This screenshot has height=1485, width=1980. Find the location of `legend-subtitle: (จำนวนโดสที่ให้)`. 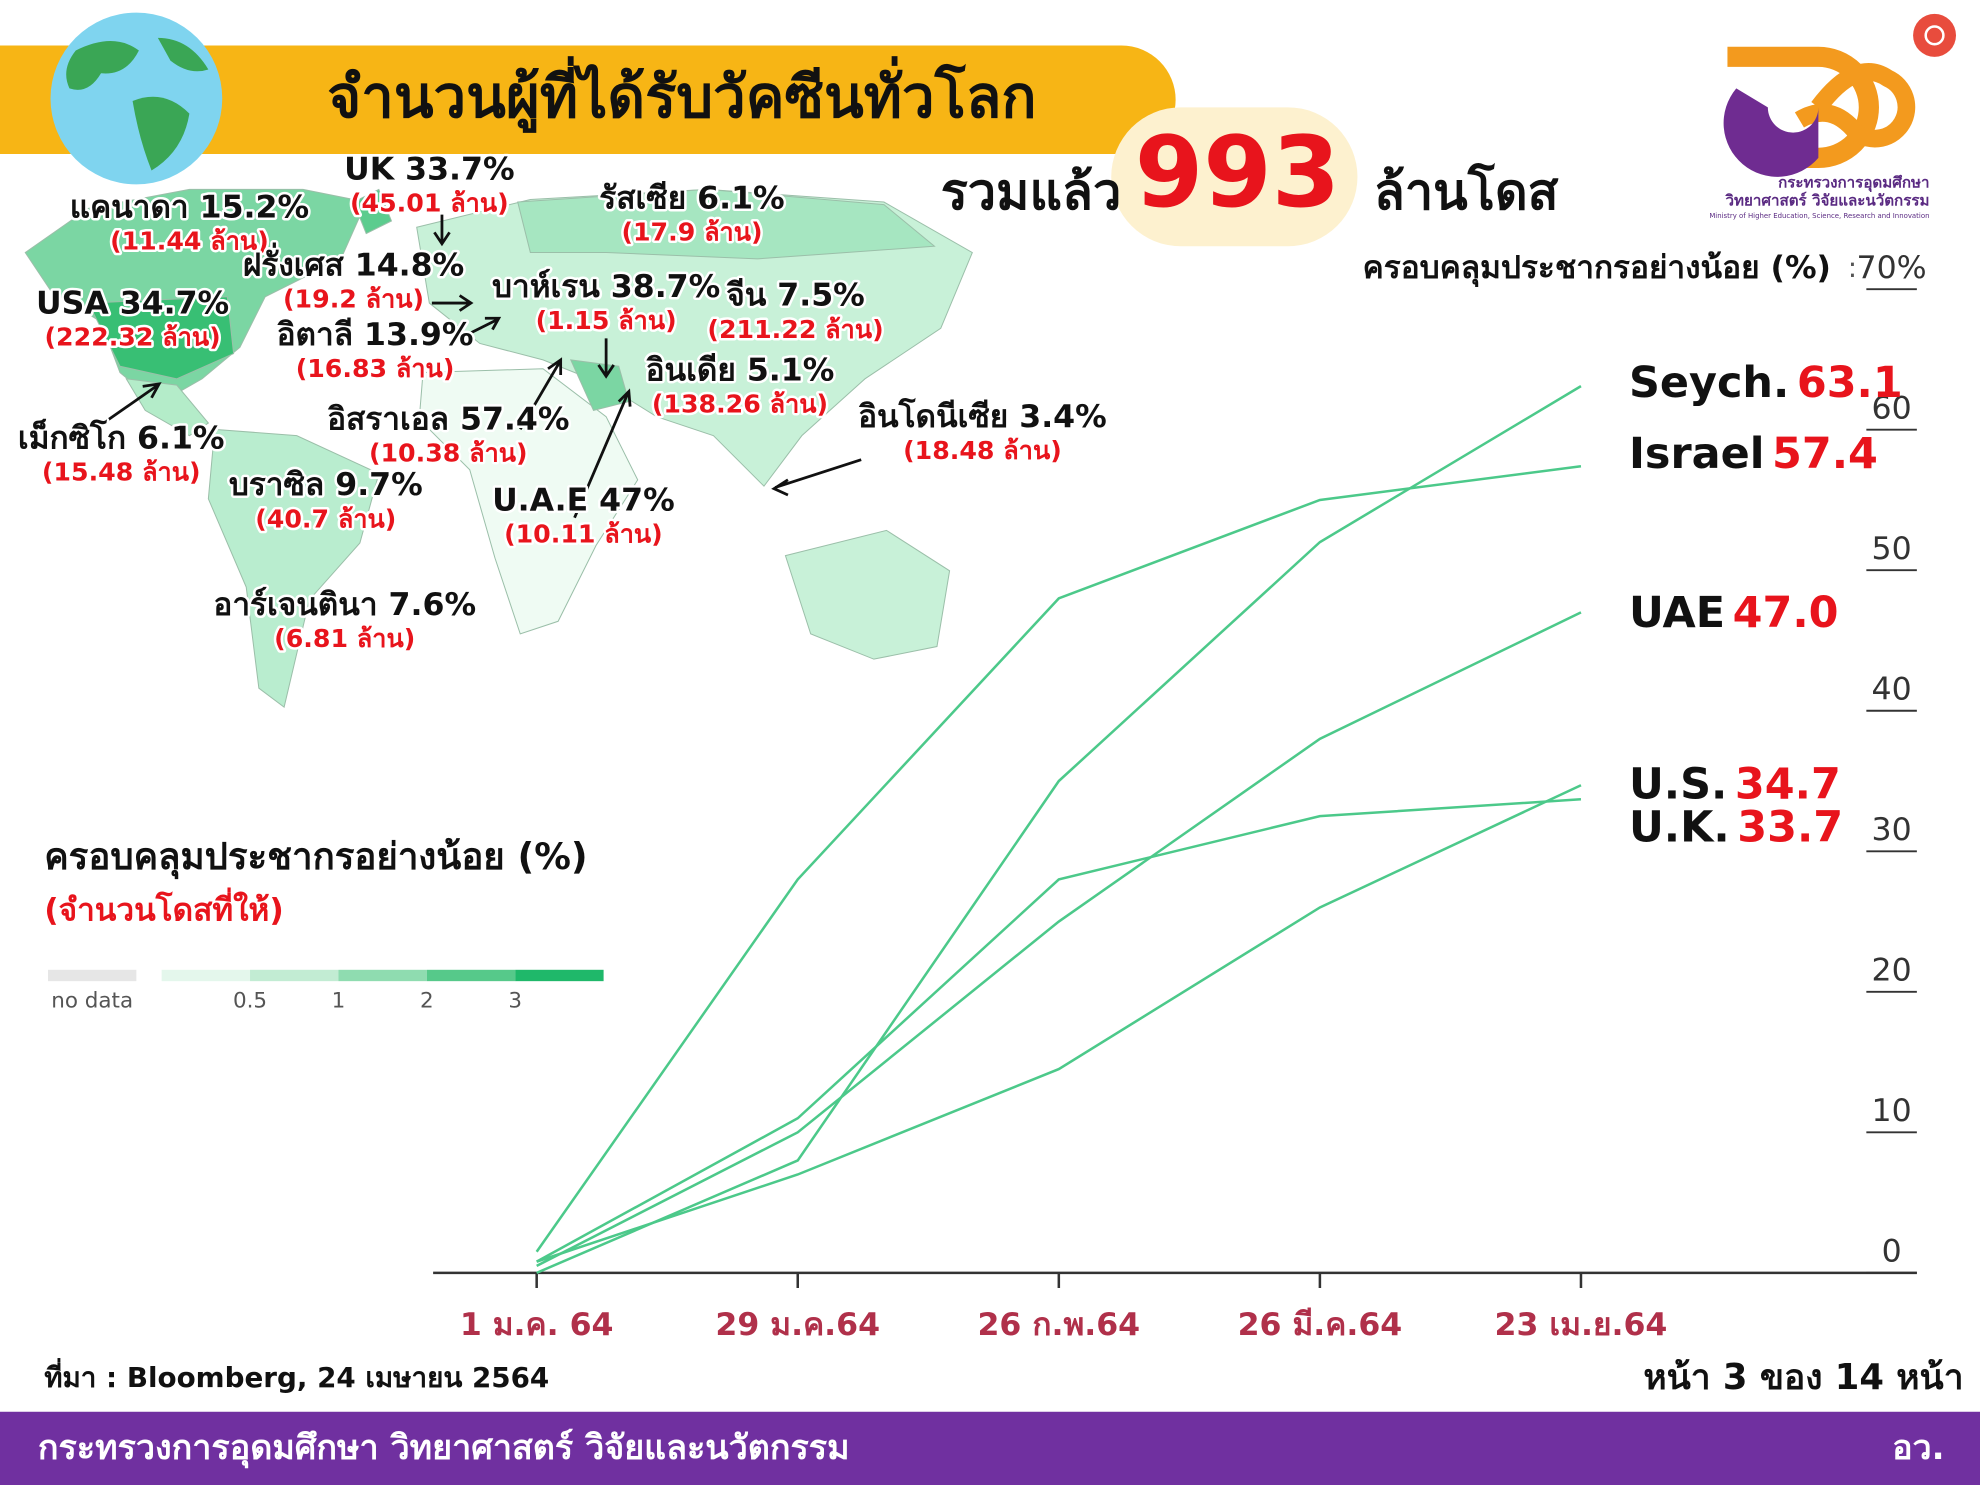

legend-subtitle: (จำนวนโดสที่ให้) is located at coordinates (164, 908).